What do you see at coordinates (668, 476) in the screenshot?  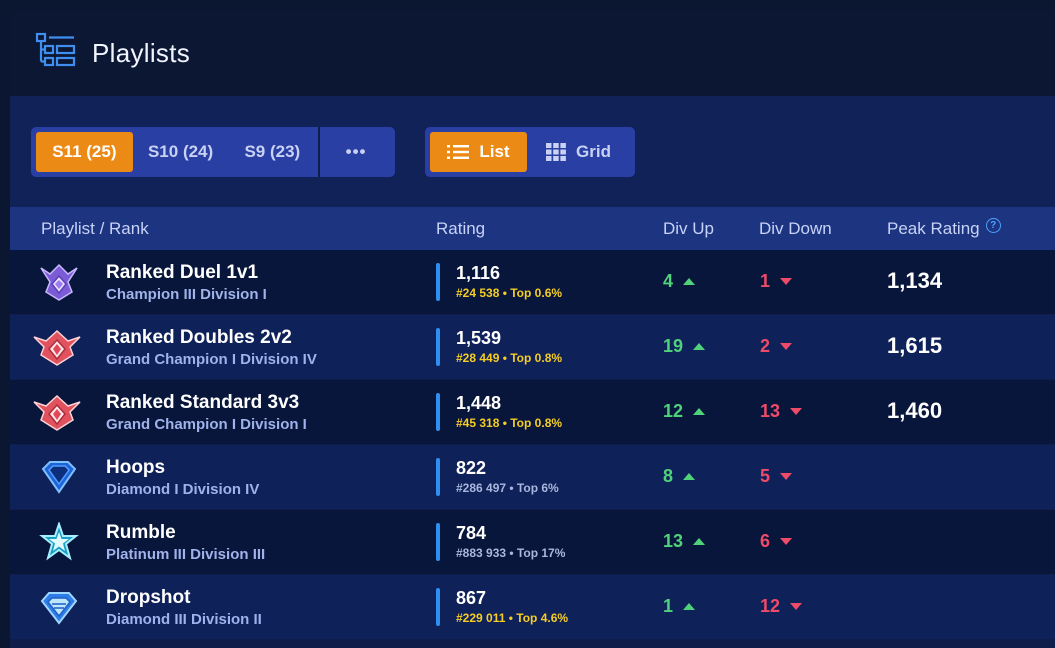 I see `div-up-value: 8` at bounding box center [668, 476].